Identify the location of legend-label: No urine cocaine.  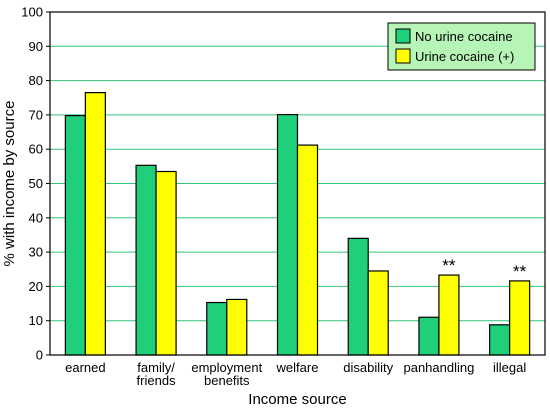
(464, 36).